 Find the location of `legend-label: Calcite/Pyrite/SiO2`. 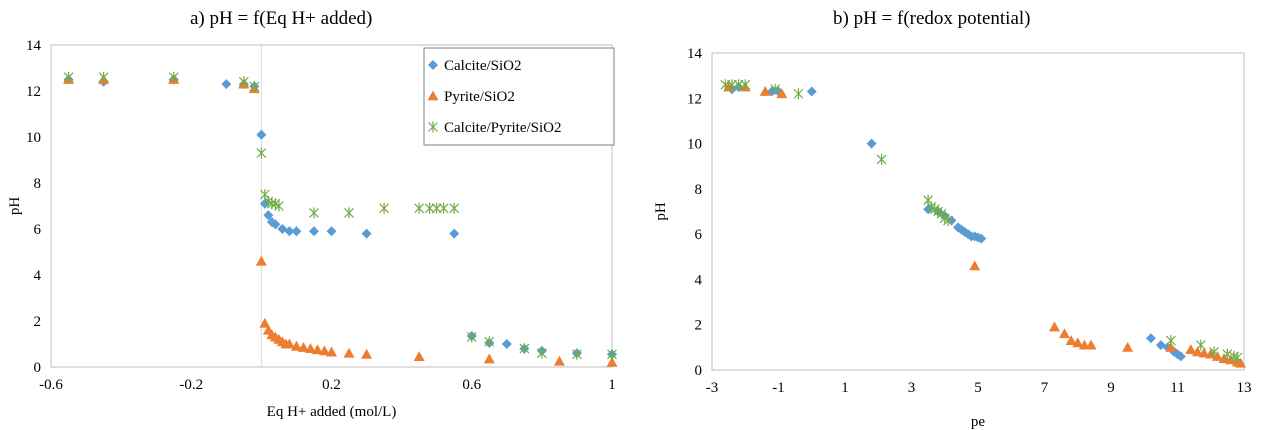

legend-label: Calcite/Pyrite/SiO2 is located at coordinates (503, 128).